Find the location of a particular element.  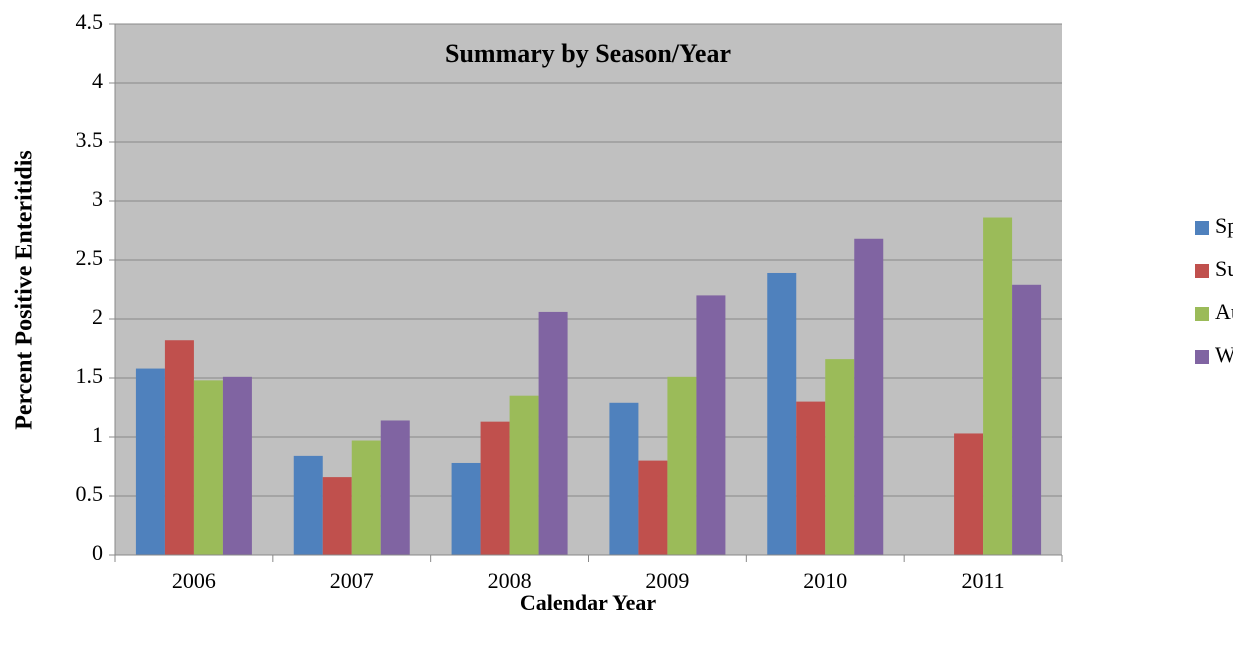

y-tick-label: 2.5 is located at coordinates (90, 257).